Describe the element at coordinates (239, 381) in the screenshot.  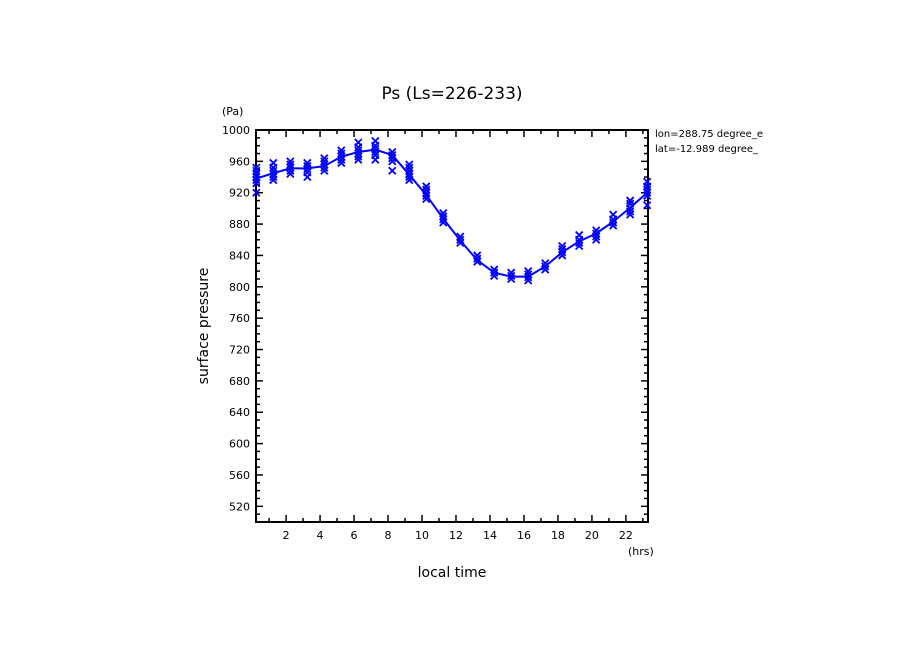
I see `y-tick-label: 680` at that location.